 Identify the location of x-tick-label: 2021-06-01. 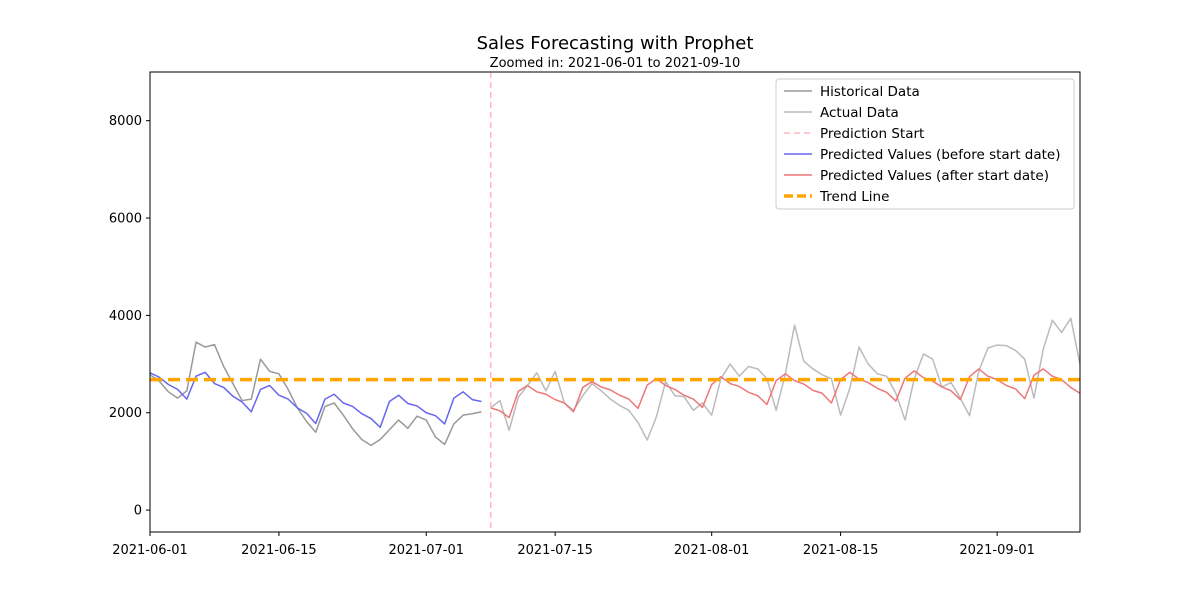
(150, 550).